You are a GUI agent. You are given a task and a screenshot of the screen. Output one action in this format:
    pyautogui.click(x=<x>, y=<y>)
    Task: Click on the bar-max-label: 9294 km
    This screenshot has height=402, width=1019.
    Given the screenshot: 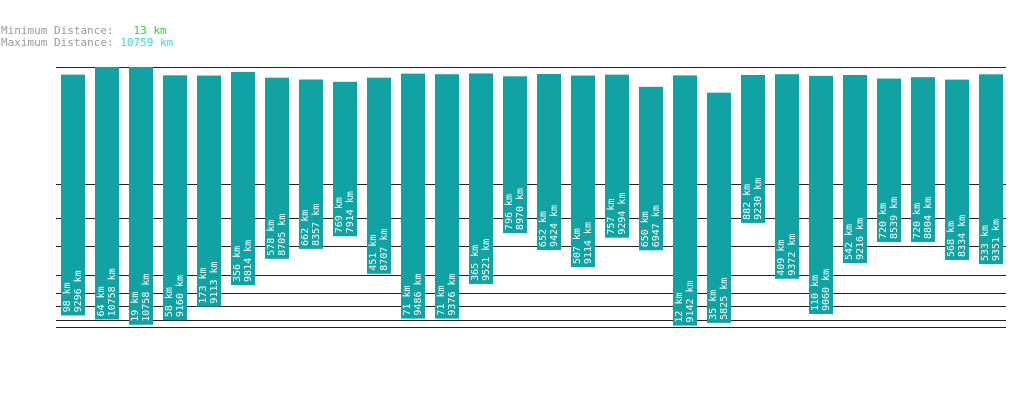 What is the action you would take?
    pyautogui.click(x=622, y=214)
    